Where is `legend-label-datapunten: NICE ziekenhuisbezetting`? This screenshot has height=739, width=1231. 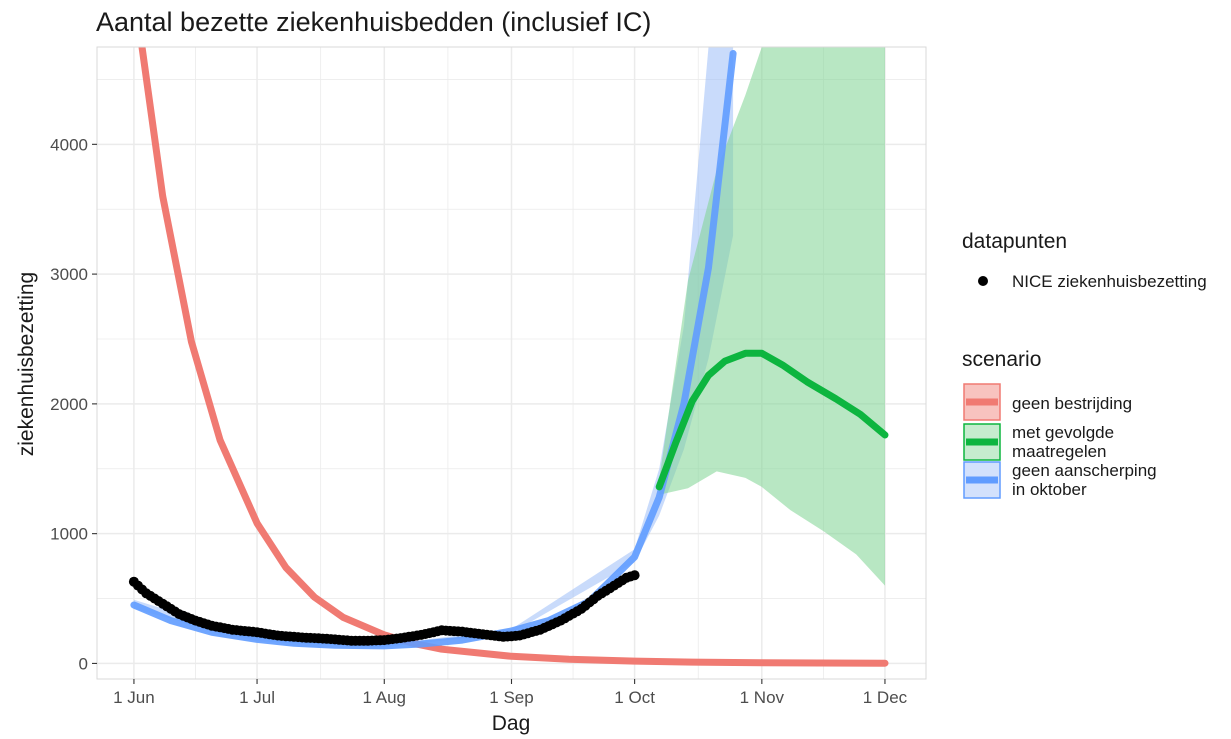
legend-label-datapunten: NICE ziekenhuisbezetting is located at coordinates (1109, 281).